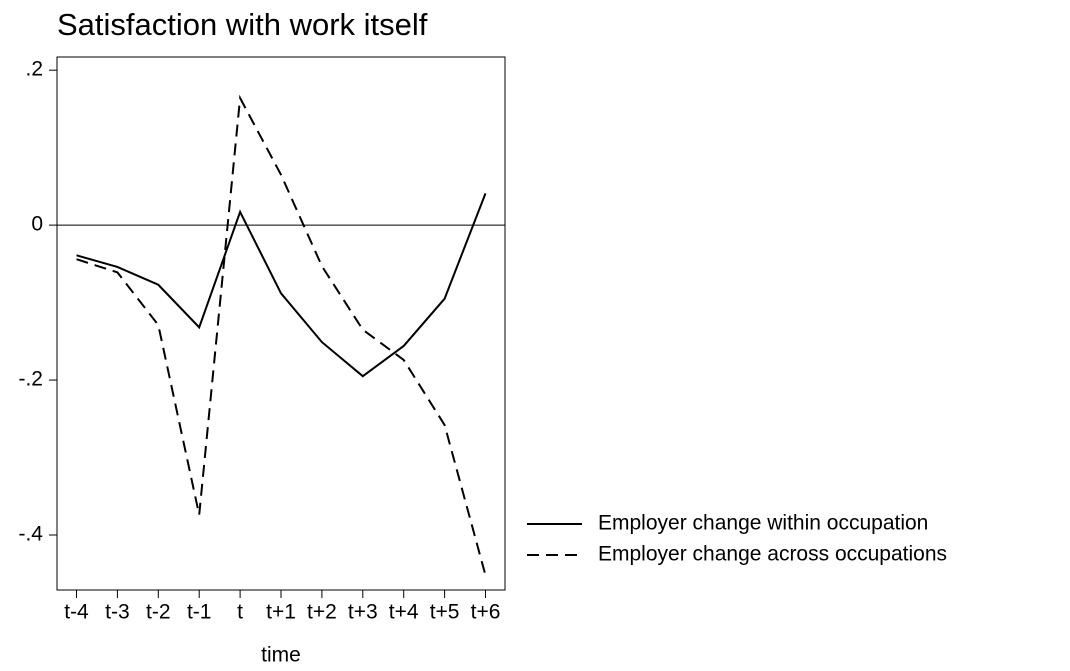 The height and width of the screenshot is (671, 1070). What do you see at coordinates (322, 612) in the screenshot?
I see `x-tick-label: t+2` at bounding box center [322, 612].